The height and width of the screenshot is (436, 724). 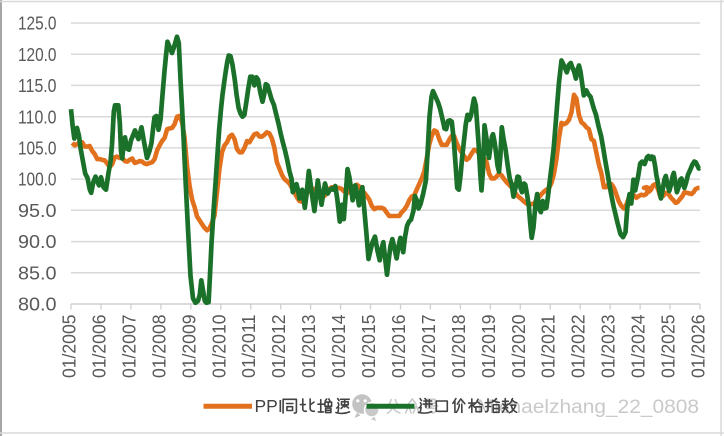 What do you see at coordinates (37, 241) in the screenshot?
I see `svg-text: 90.0` at bounding box center [37, 241].